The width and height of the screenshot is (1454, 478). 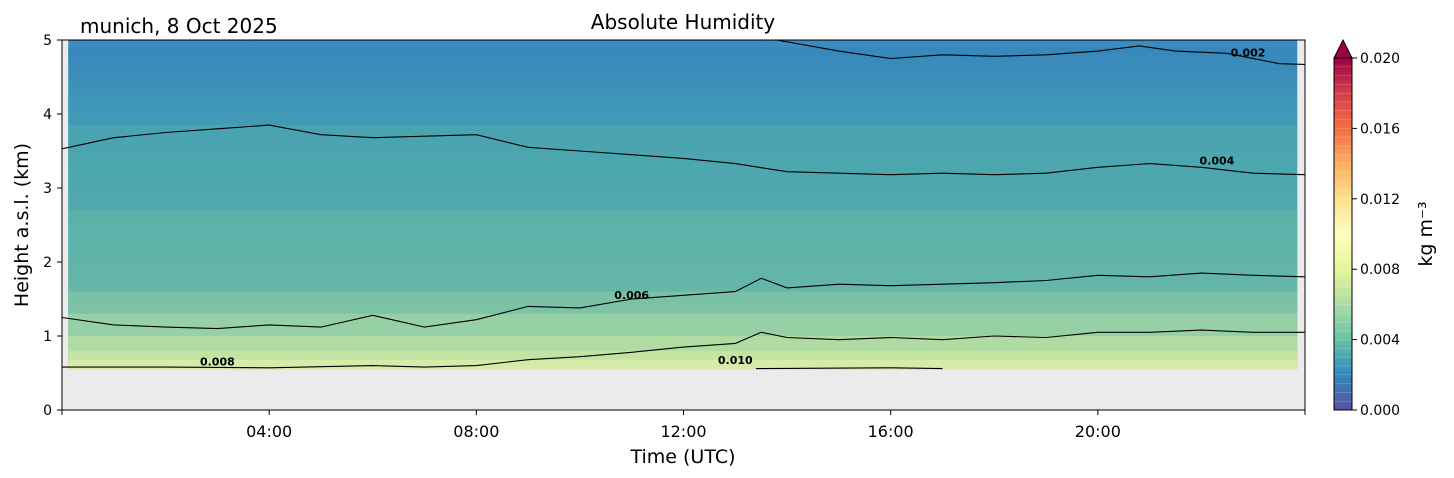 What do you see at coordinates (1040, 52) in the screenshot?
I see `contour-line-0.002` at bounding box center [1040, 52].